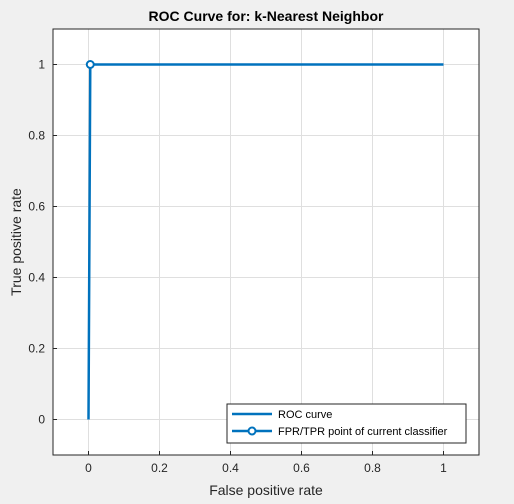 The image size is (514, 504). Describe the element at coordinates (16, 242) in the screenshot. I see `y-axis-label: True positive rate` at that location.